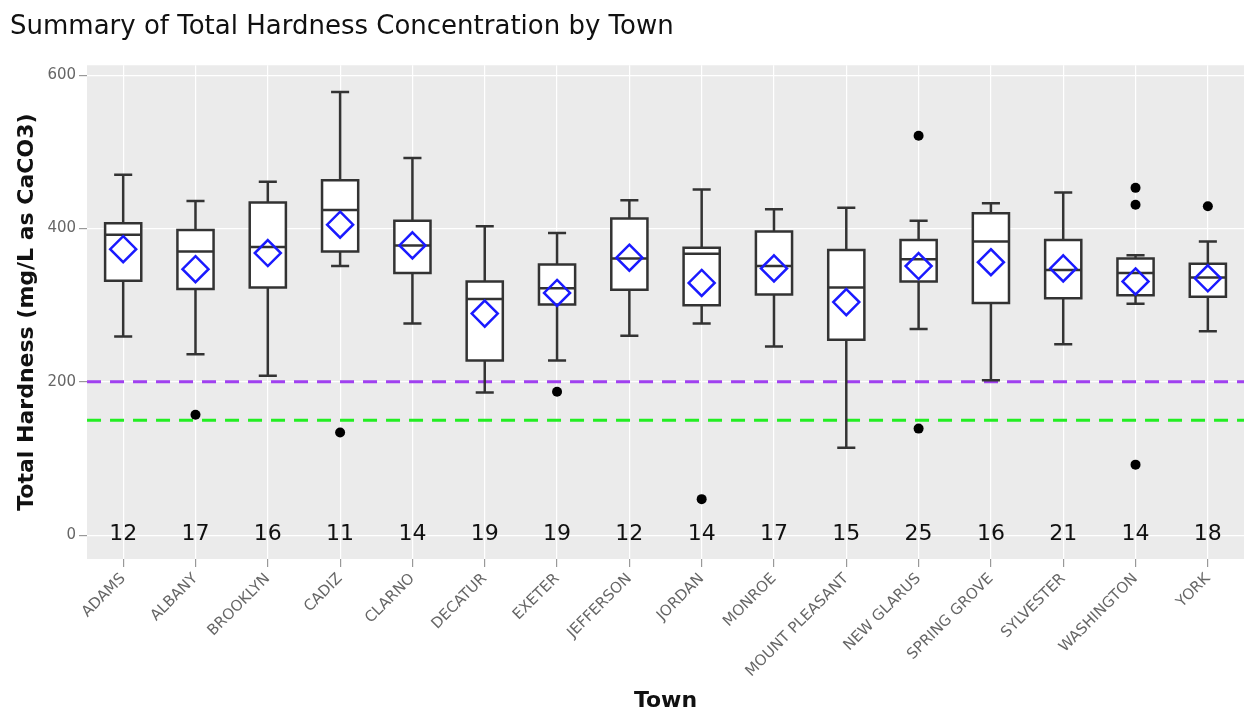 This screenshot has width=1248, height=718. What do you see at coordinates (340, 532) in the screenshot?
I see `annotation: 11` at bounding box center [340, 532].